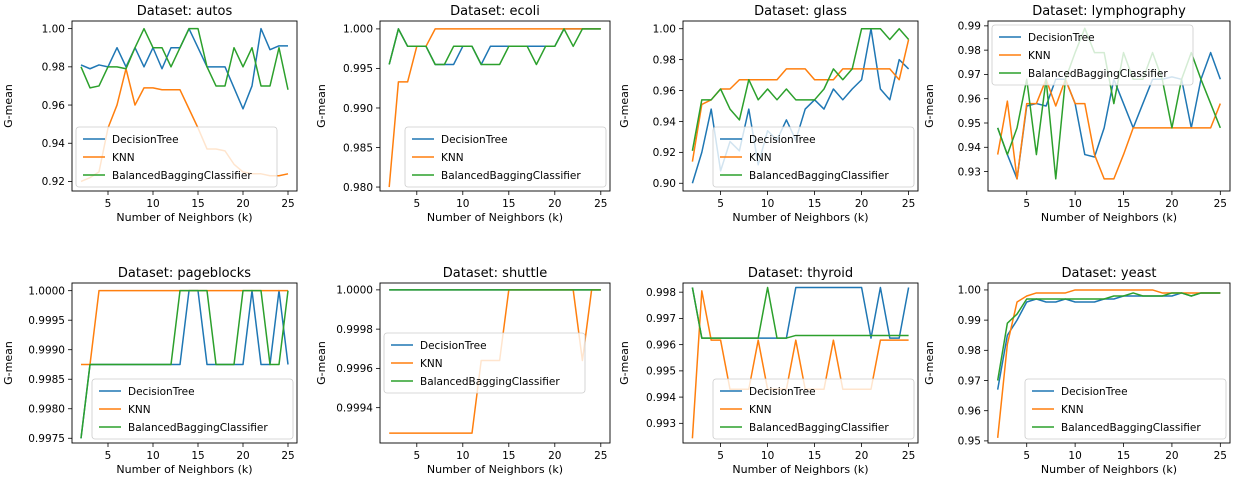  Describe the element at coordinates (661, 424) in the screenshot. I see `y-tick-label: 0.993` at that location.